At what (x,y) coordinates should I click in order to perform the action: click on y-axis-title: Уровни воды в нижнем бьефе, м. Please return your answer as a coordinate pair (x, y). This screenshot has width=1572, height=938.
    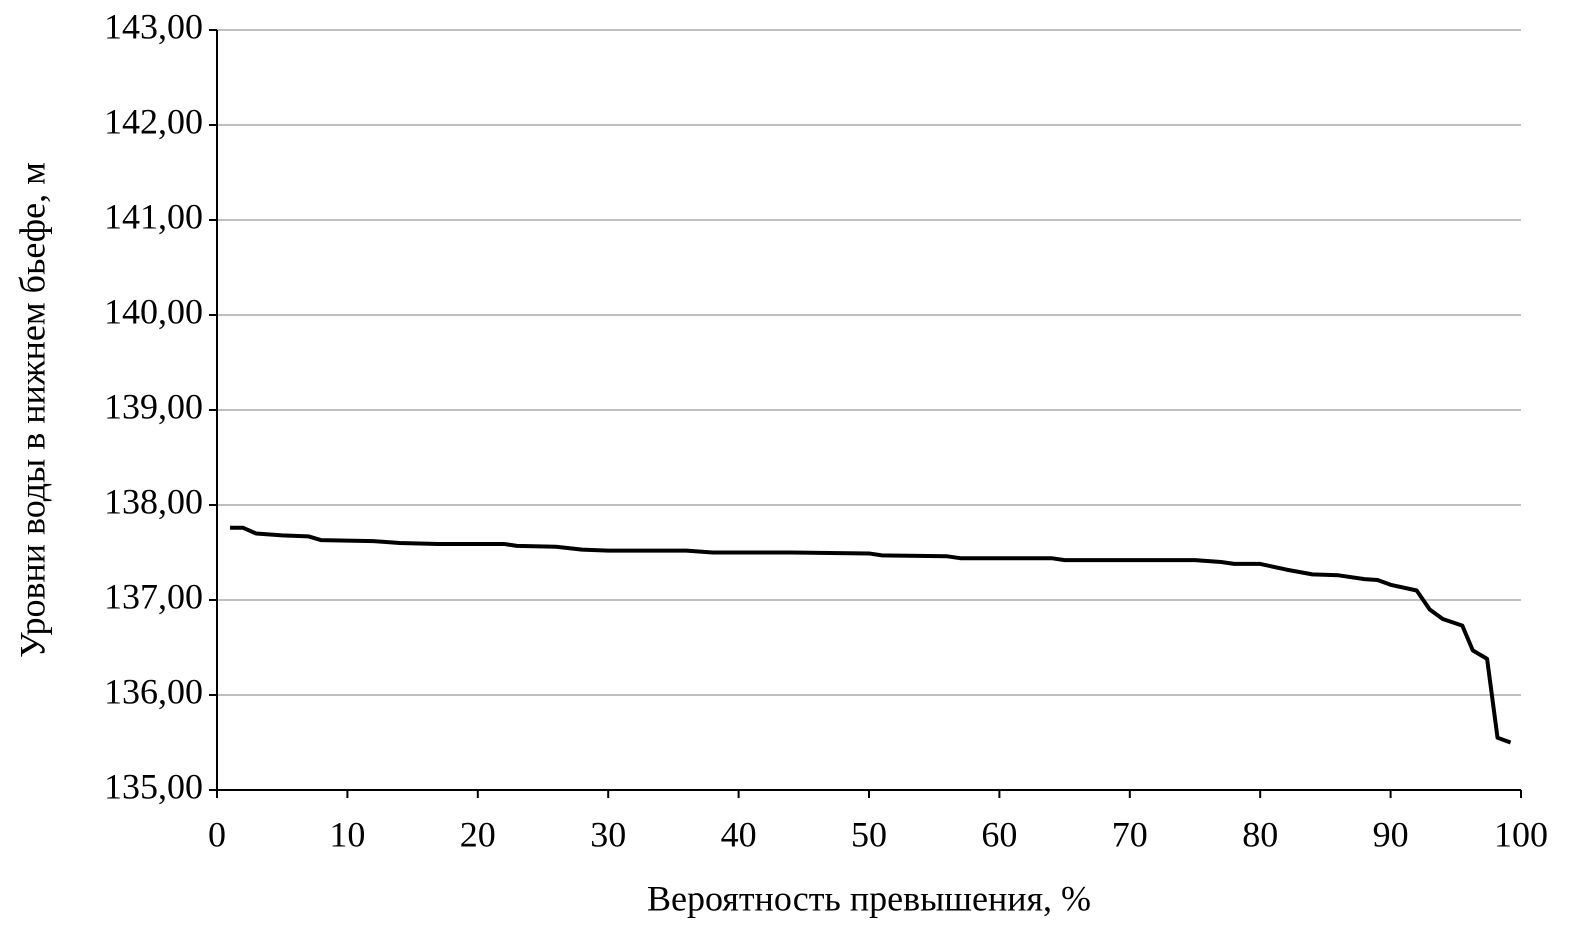
    Looking at the image, I should click on (32, 410).